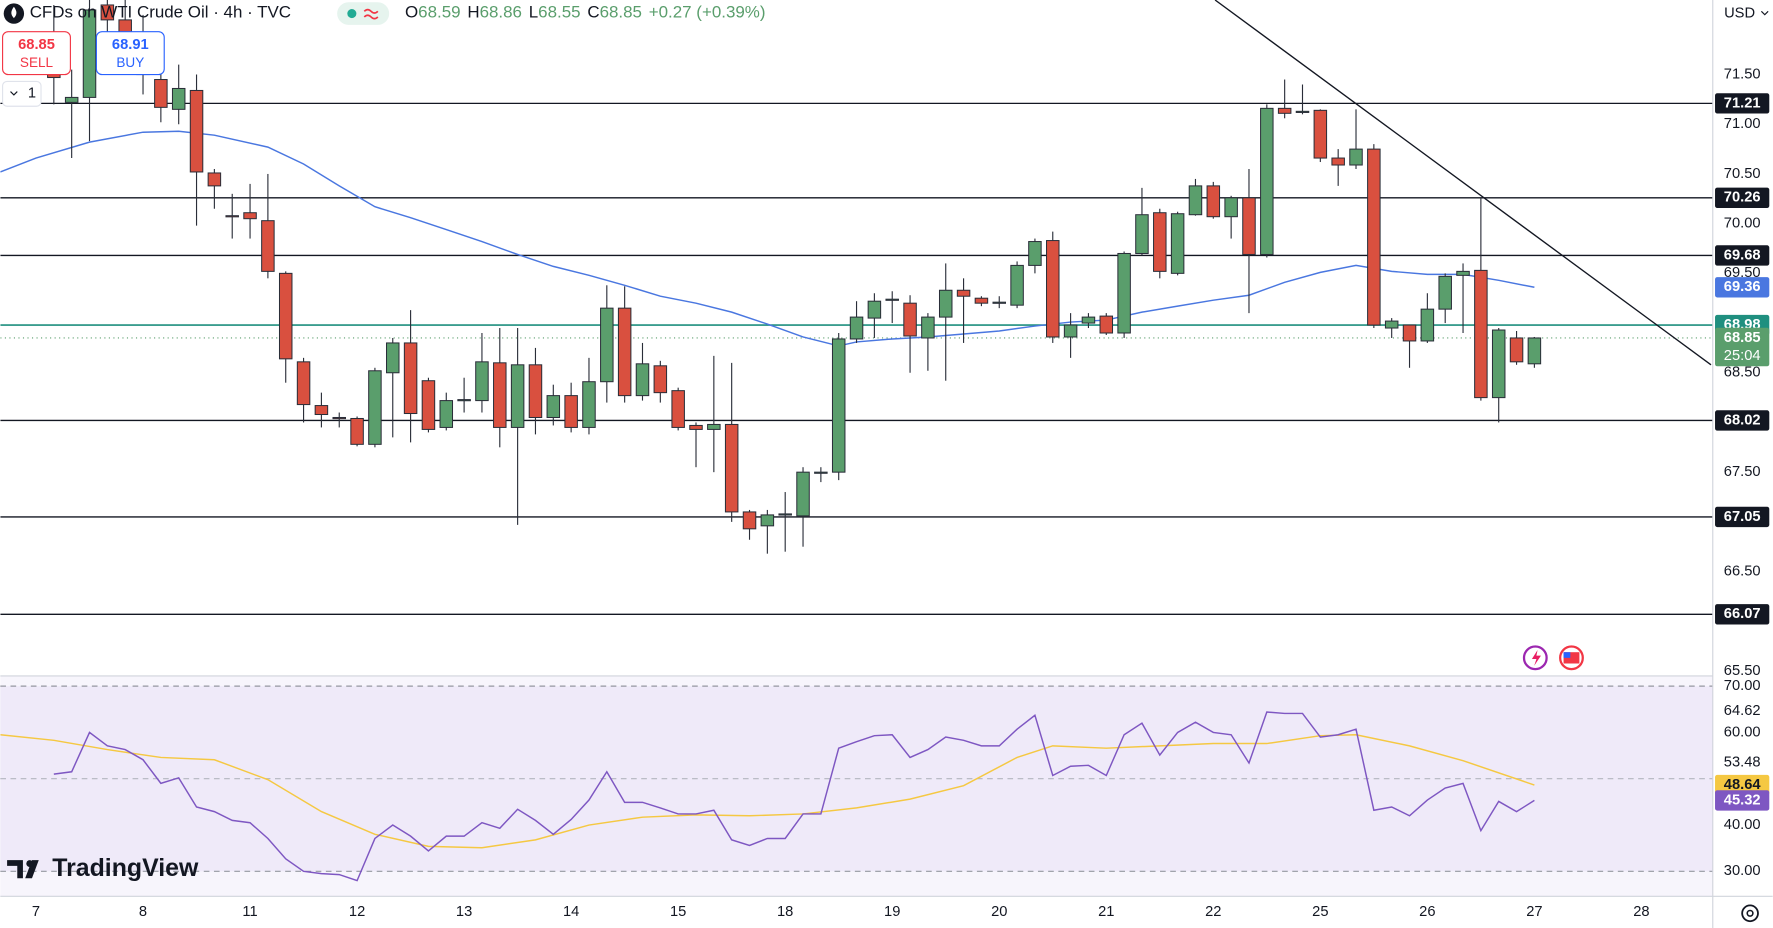 This screenshot has width=1773, height=928. Describe the element at coordinates (125, 868) in the screenshot. I see `brand-name: TradingView` at that location.